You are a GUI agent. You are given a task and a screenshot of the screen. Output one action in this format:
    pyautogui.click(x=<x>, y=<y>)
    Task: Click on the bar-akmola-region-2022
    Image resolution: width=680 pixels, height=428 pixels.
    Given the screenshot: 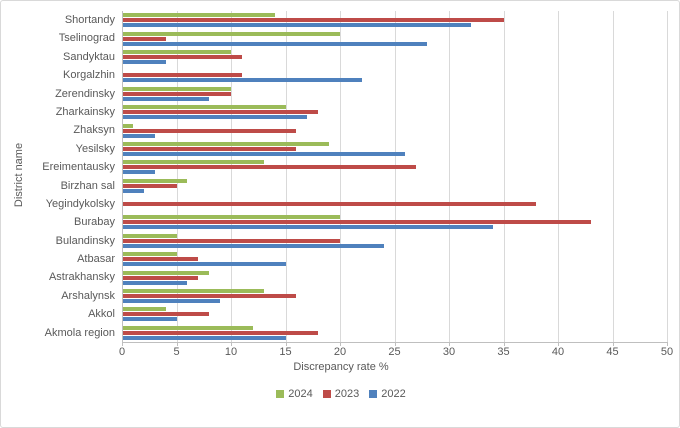 What is the action you would take?
    pyautogui.click(x=204, y=337)
    